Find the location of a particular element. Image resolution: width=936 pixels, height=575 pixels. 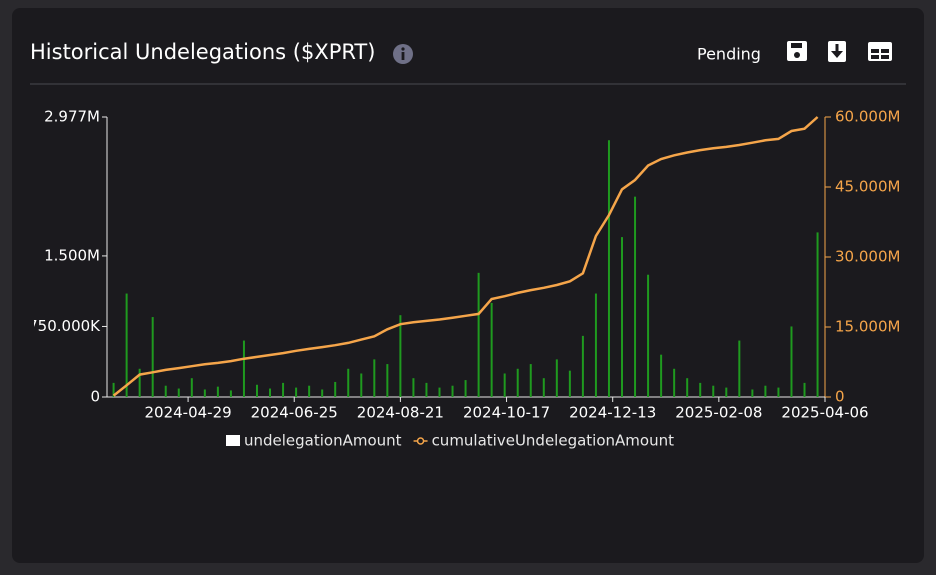

legend-label: undelegationAmount is located at coordinates (323, 441).